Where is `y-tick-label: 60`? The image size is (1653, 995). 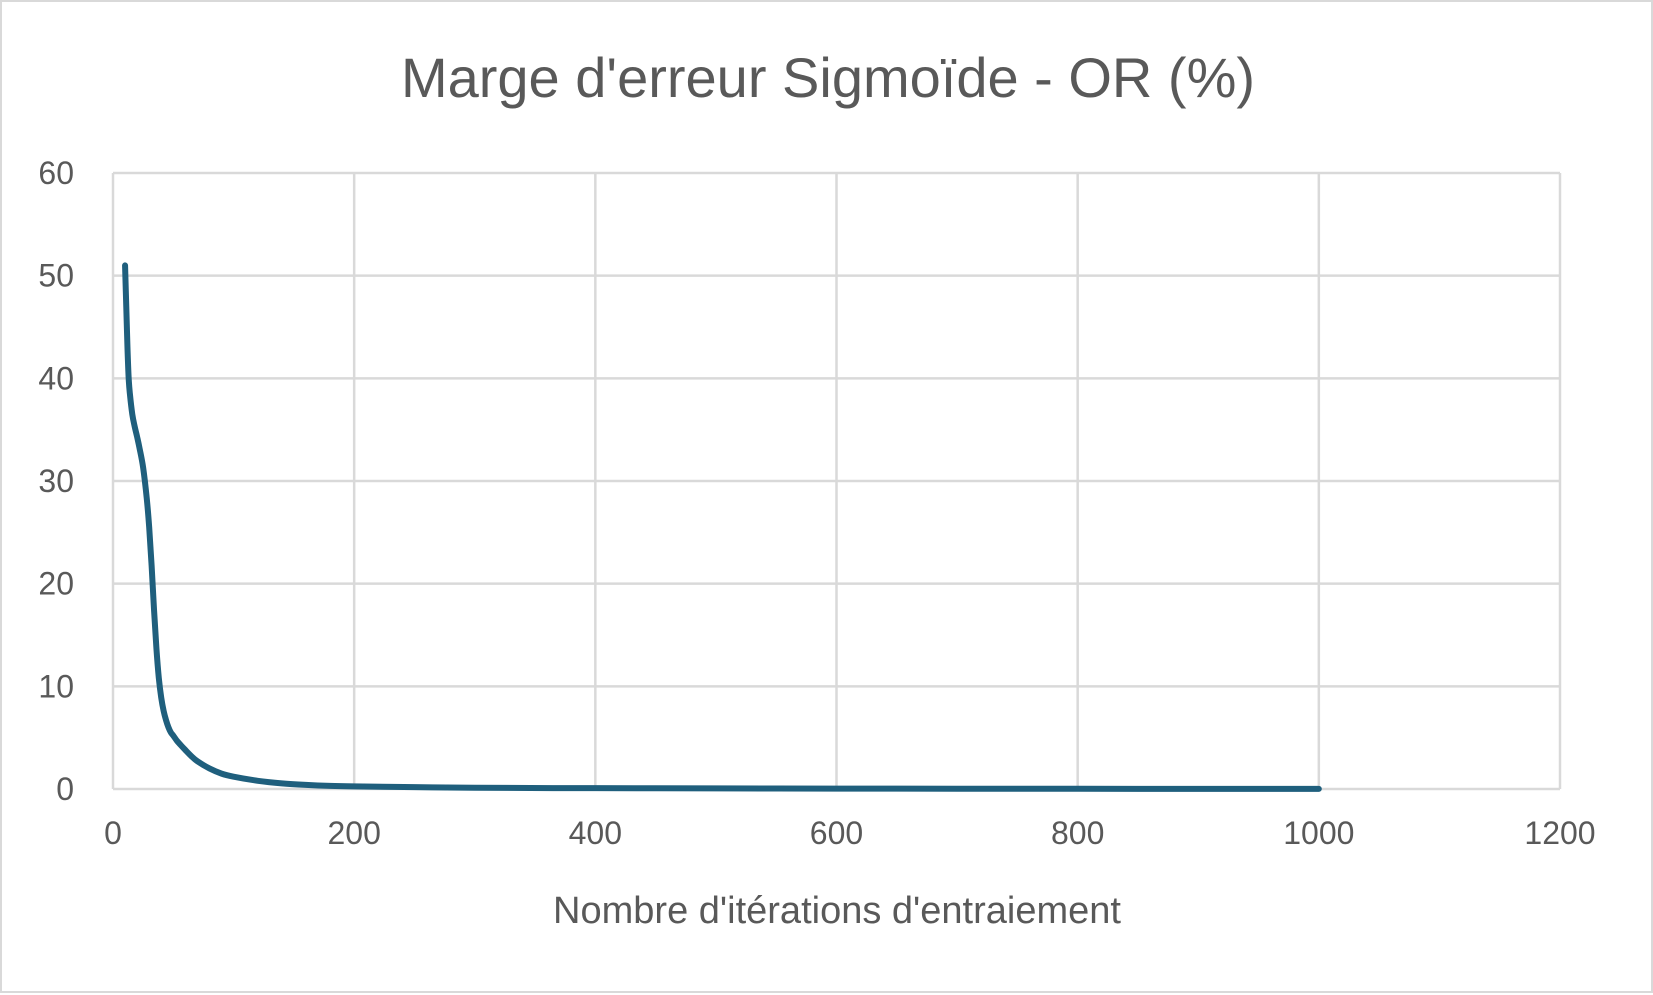 y-tick-label: 60 is located at coordinates (56, 173).